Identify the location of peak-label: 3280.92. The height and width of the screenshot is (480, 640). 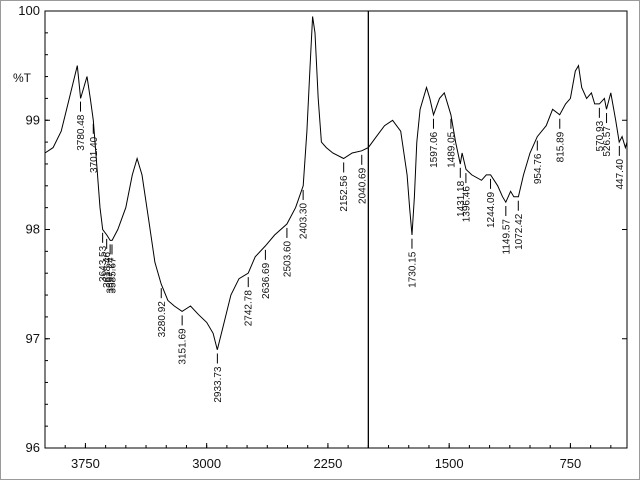
(162, 319).